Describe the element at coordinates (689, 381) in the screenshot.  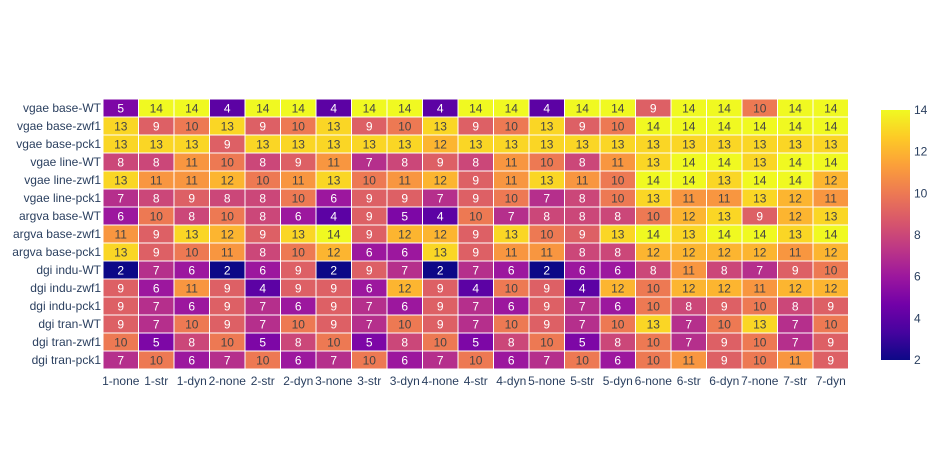
I see `x-tick-label: 6-str` at that location.